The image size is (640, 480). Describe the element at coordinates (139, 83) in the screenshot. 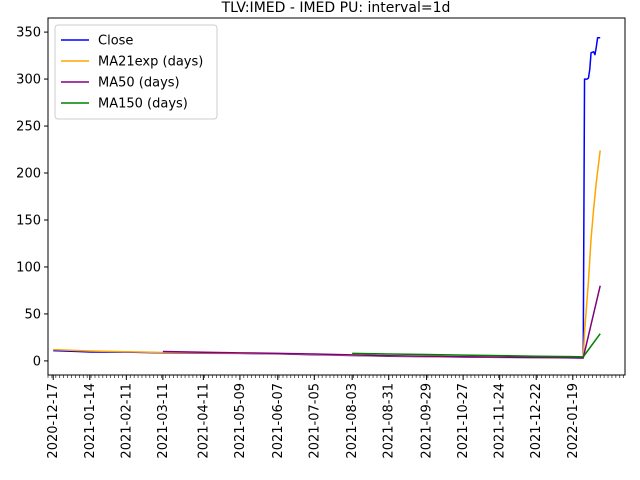

I see `legend-label: MA50 (days)` at that location.